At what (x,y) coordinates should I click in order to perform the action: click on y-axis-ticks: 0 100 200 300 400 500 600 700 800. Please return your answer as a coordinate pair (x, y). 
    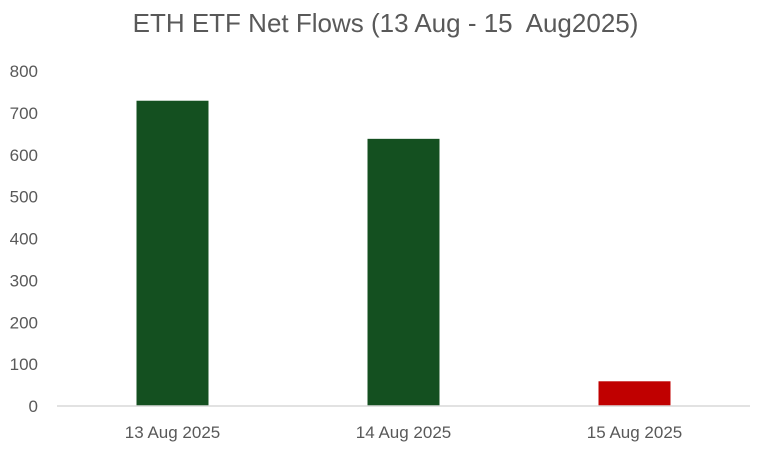
    Looking at the image, I should click on (24, 239).